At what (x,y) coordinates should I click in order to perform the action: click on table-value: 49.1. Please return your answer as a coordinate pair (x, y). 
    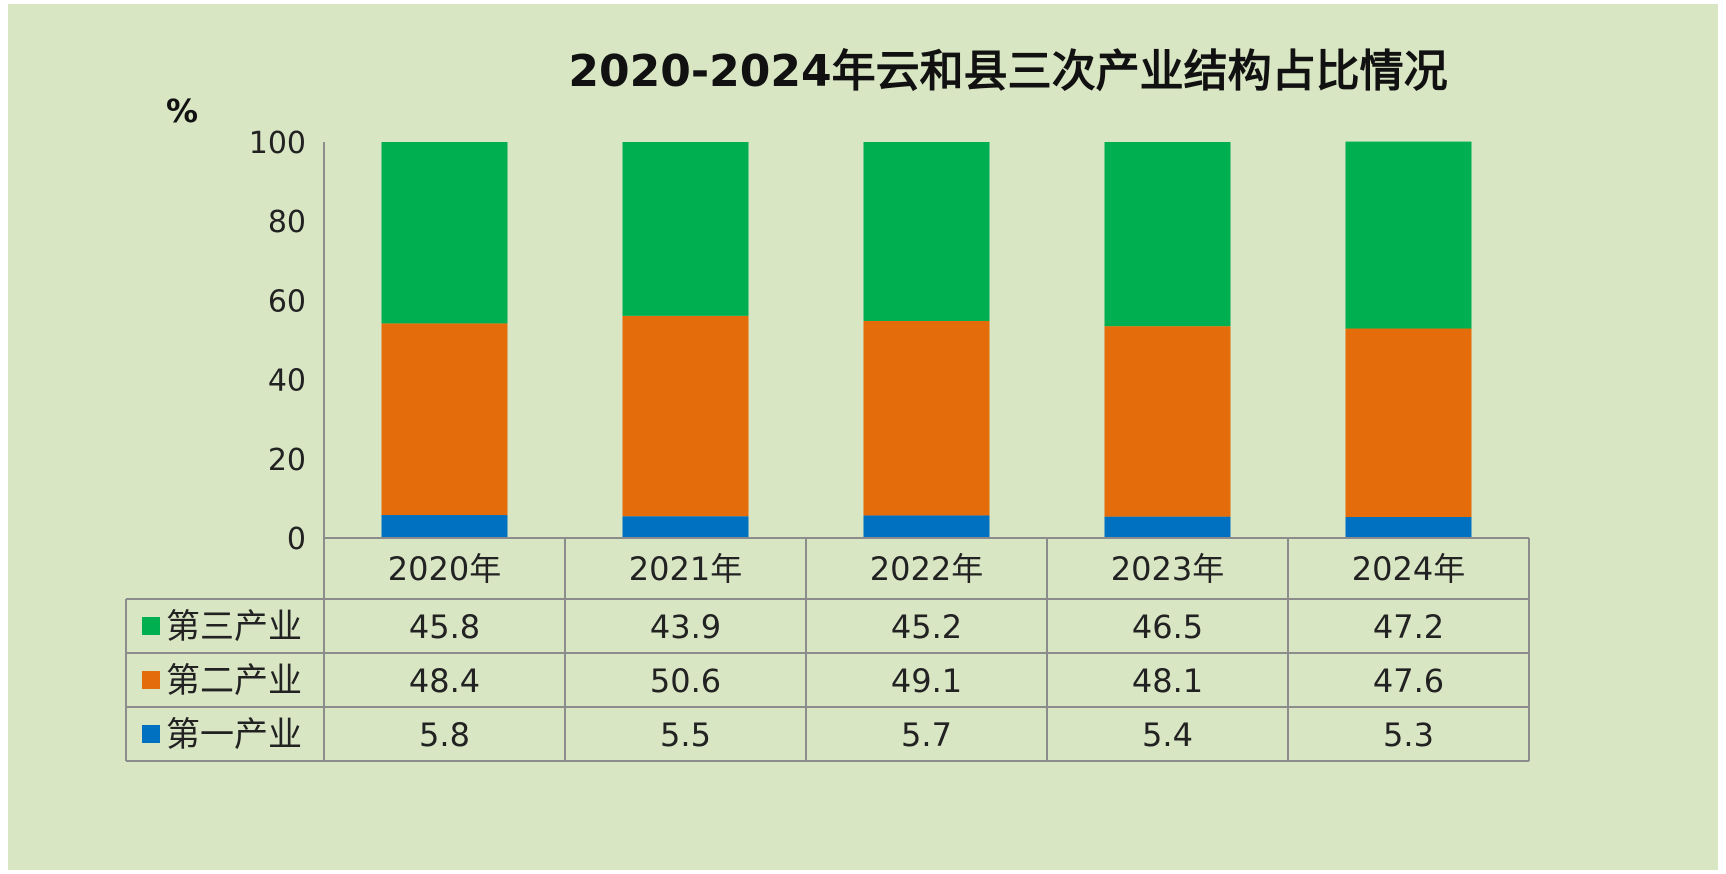
    Looking at the image, I should click on (926, 681).